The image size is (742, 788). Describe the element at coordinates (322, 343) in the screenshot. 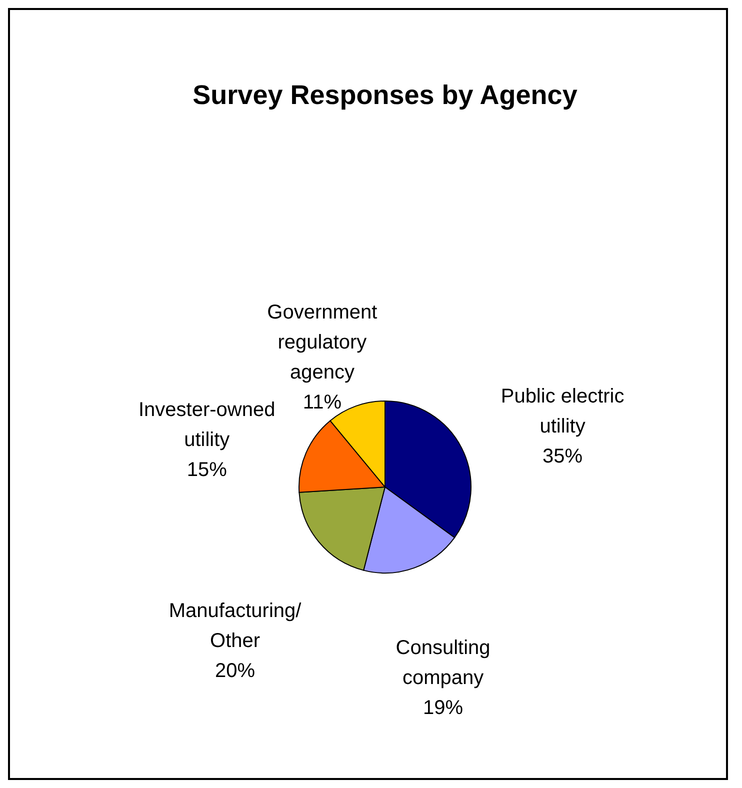

I see `slice-label: Government regulatory agency` at that location.